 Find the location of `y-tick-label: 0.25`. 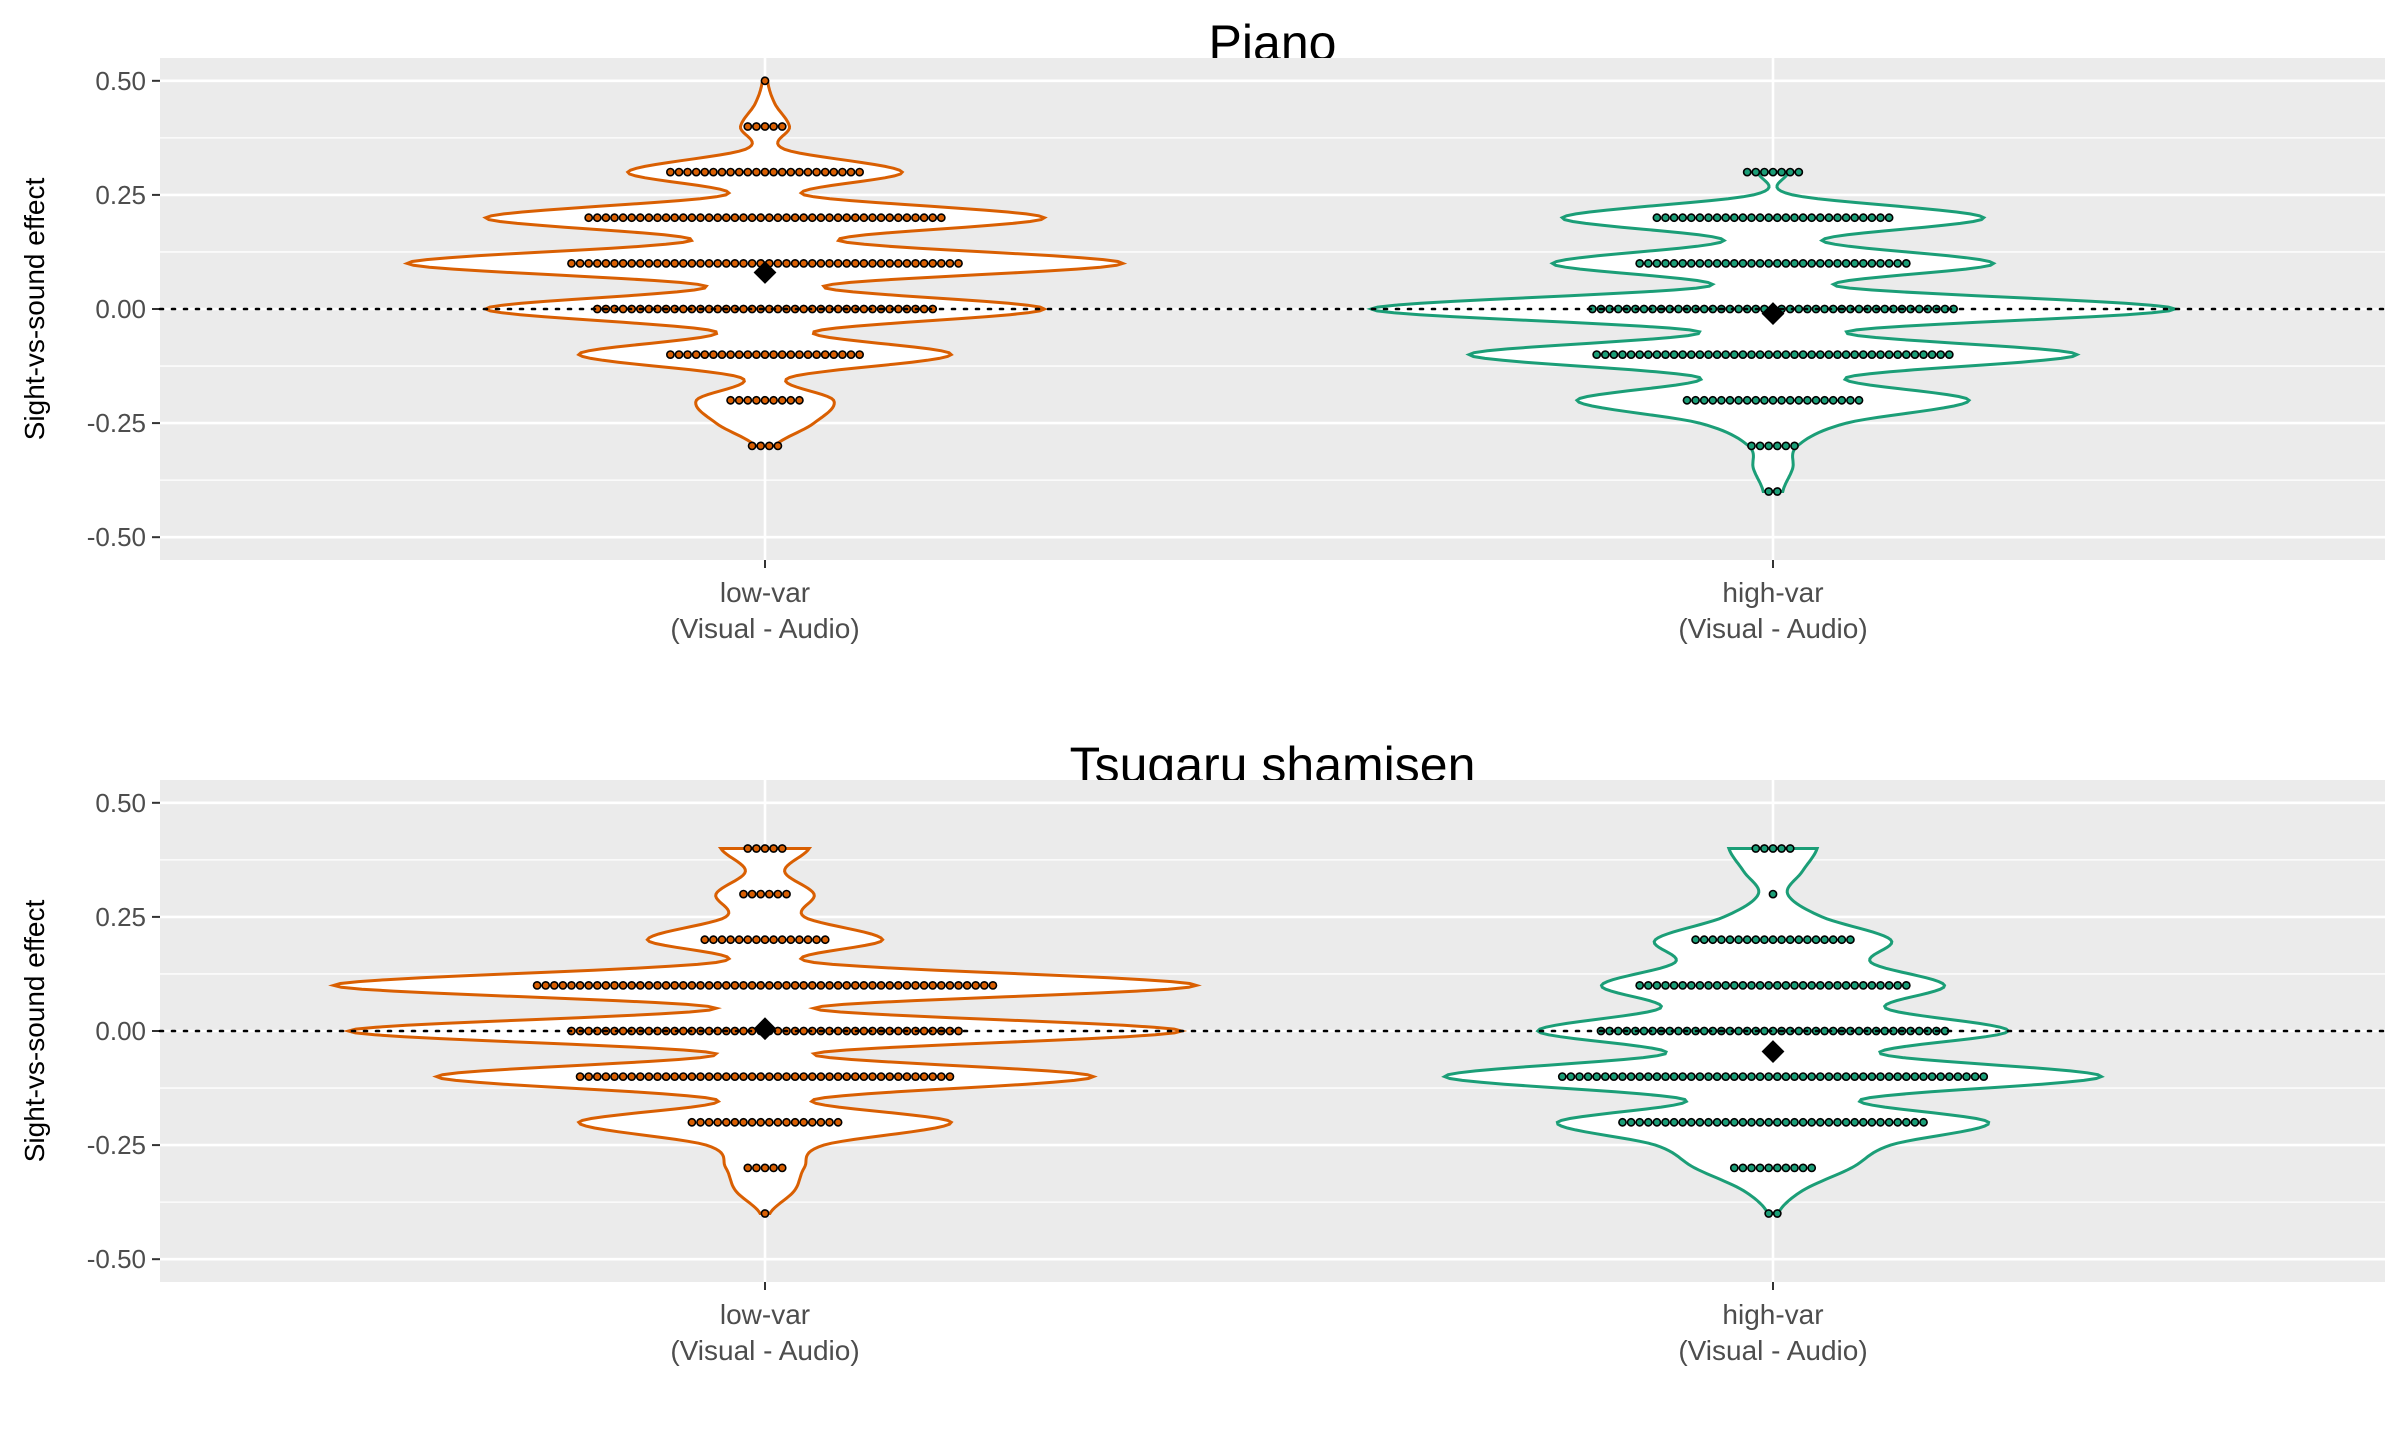

y-tick-label: 0.25 is located at coordinates (120, 195).